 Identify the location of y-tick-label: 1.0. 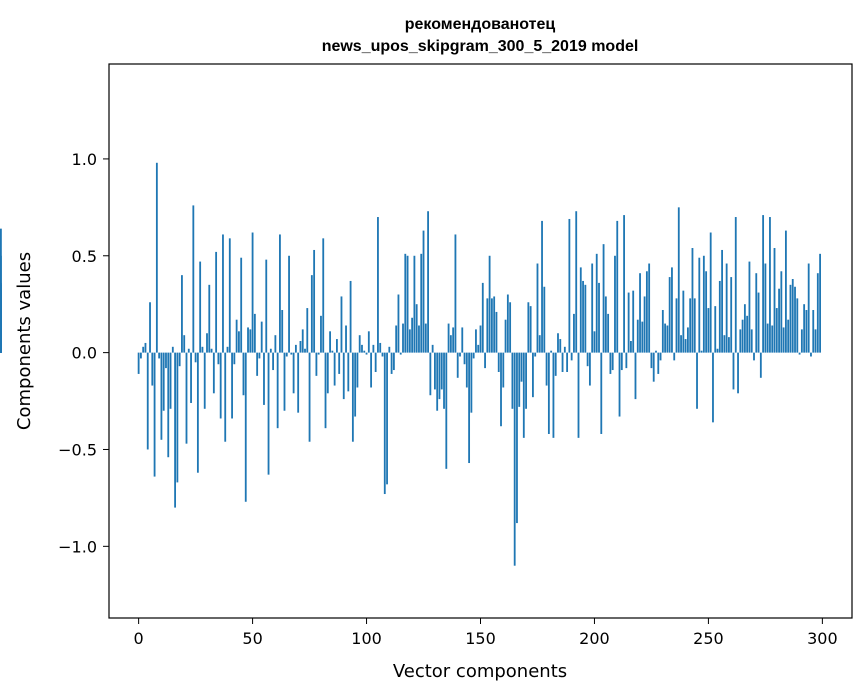
(84, 159).